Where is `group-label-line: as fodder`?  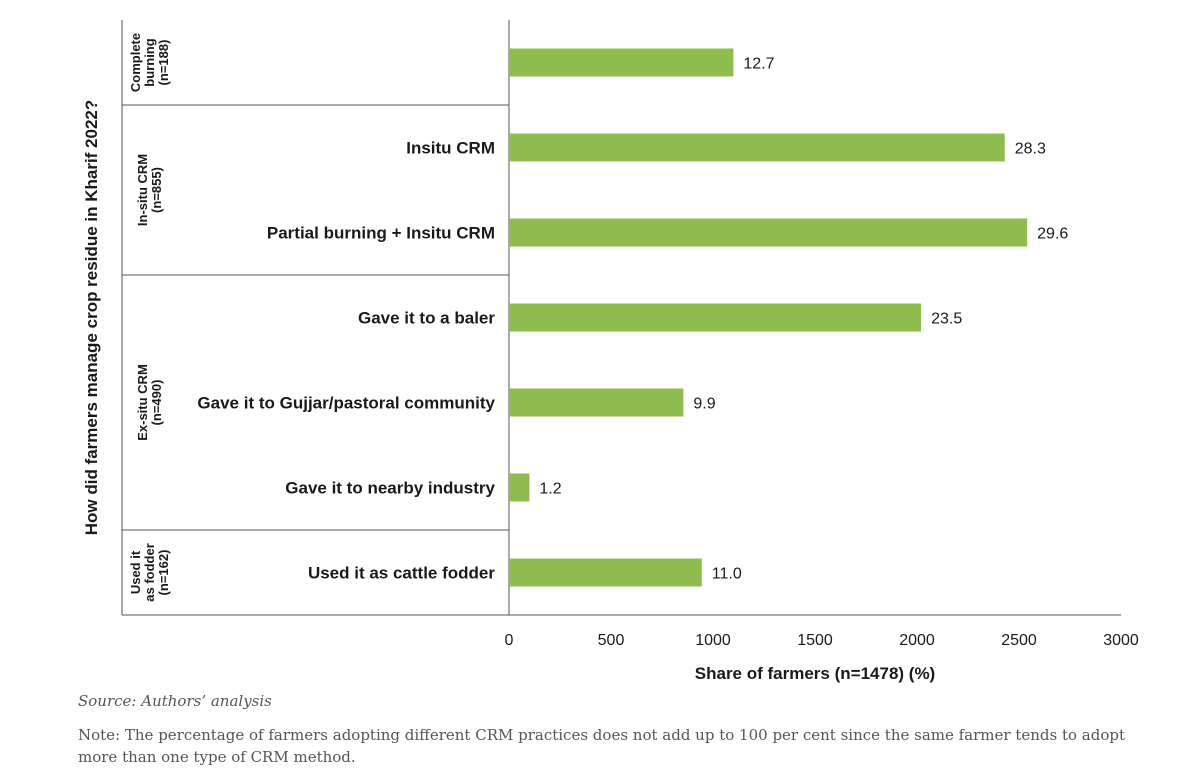 group-label-line: as fodder is located at coordinates (149, 572).